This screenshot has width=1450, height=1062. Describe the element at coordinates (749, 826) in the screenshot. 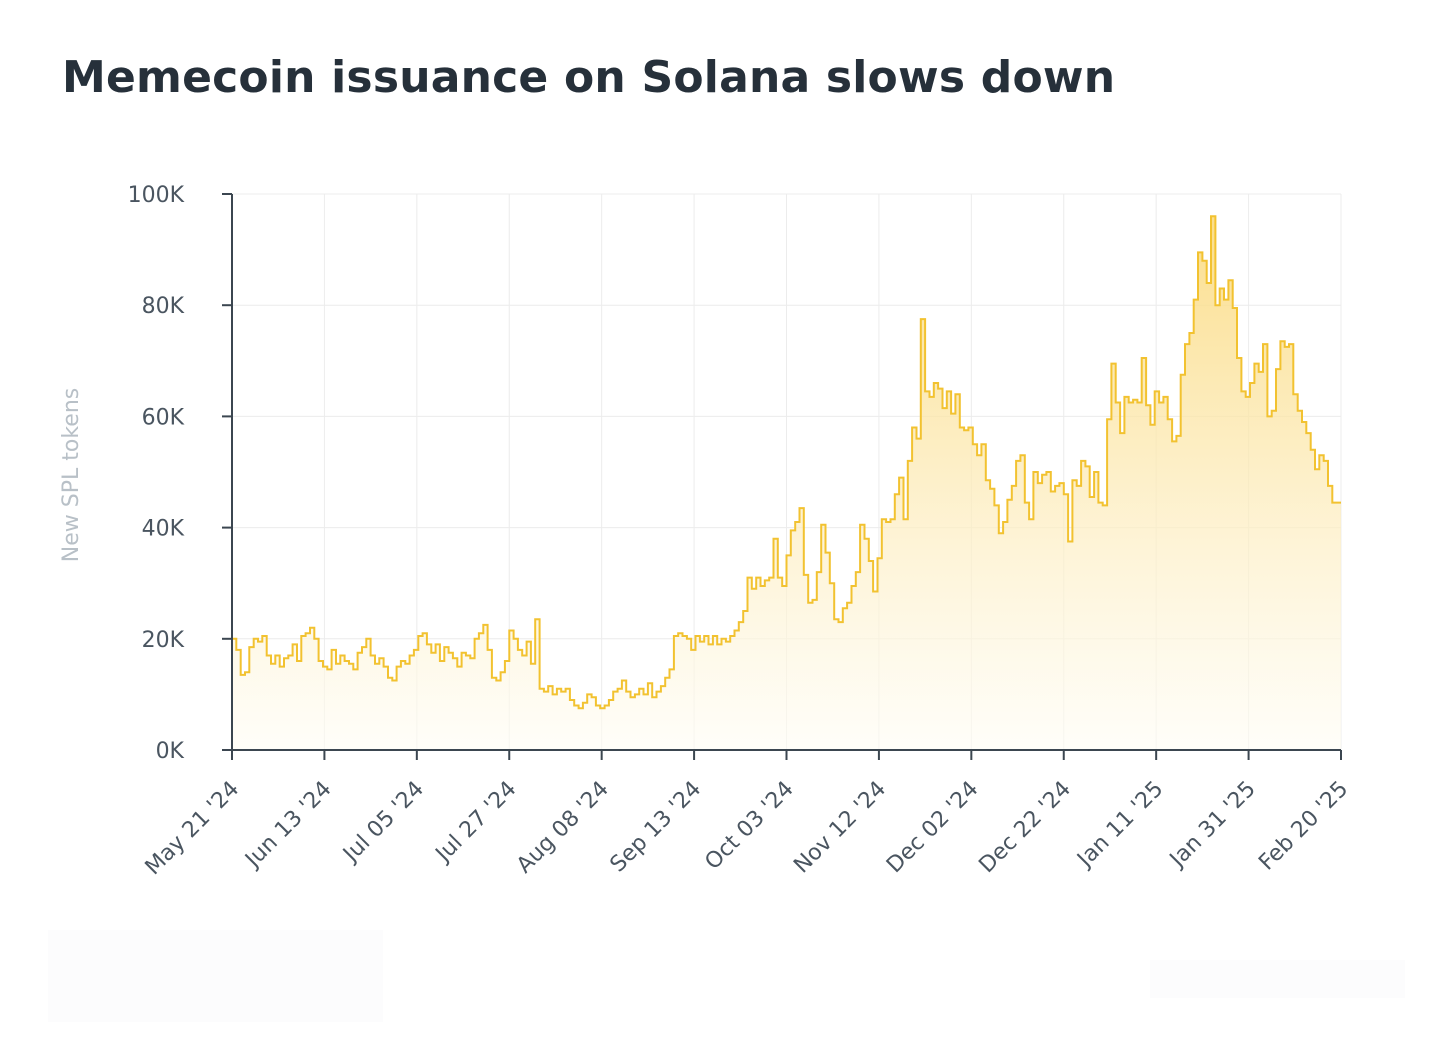

I see `x-tick-label: Oct 03 '24` at that location.